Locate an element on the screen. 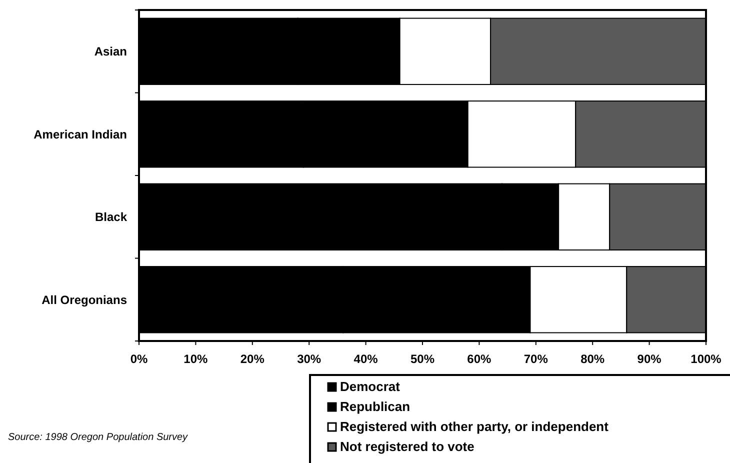  y-tick-label: American Indian is located at coordinates (80, 134).